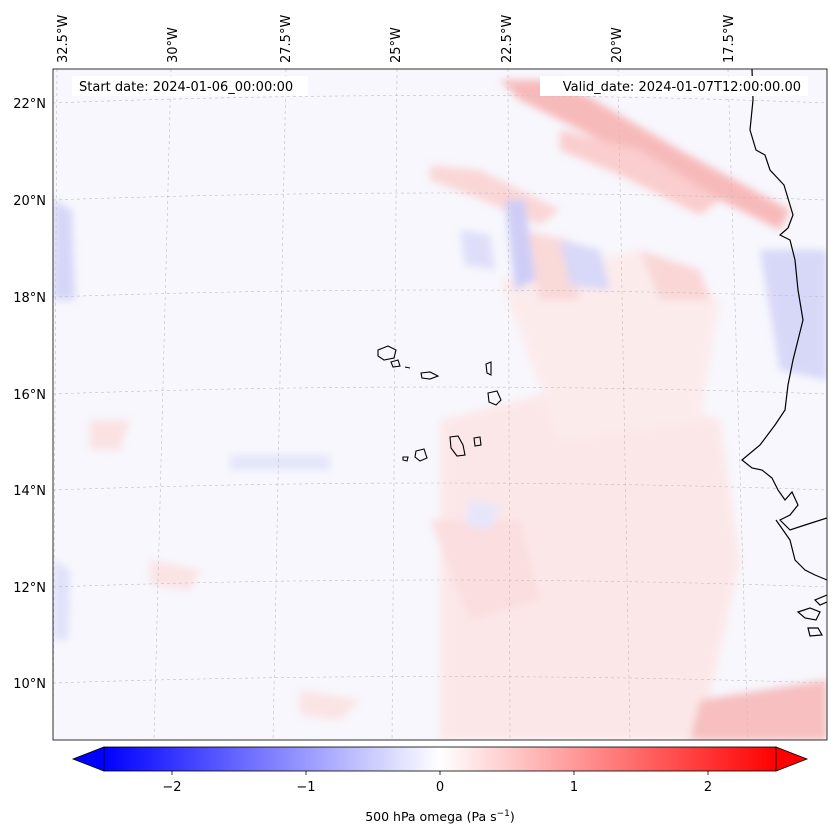  Describe the element at coordinates (617, 45) in the screenshot. I see `lon-label: 20°W` at that location.